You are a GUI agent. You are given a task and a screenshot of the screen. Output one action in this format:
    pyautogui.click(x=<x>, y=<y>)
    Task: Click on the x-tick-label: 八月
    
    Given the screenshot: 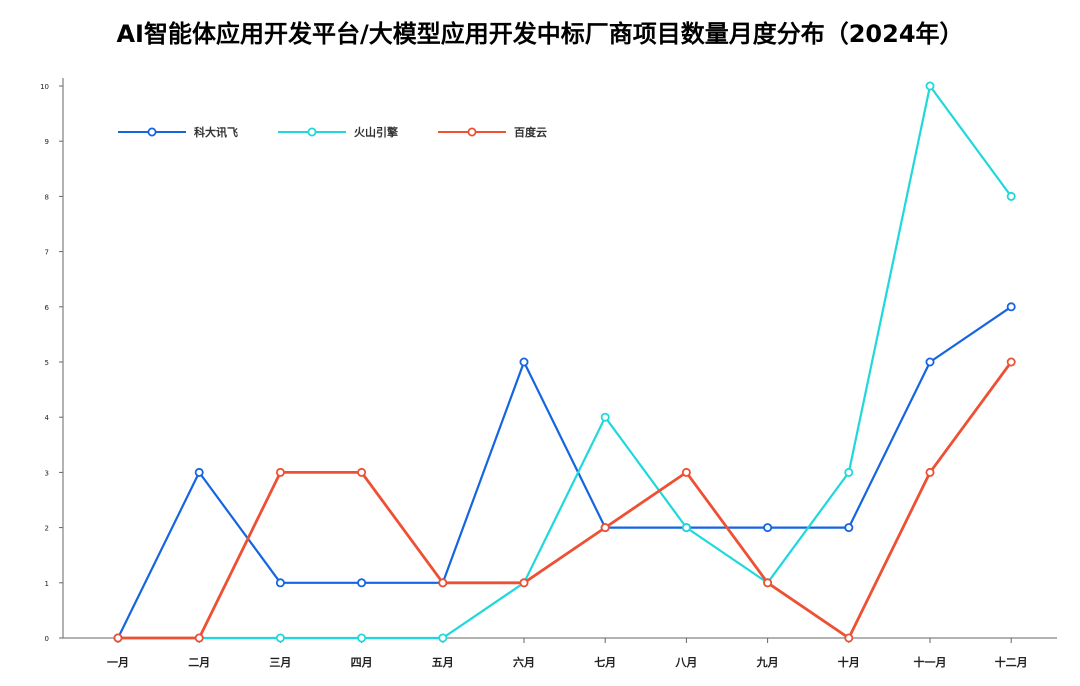 What is the action you would take?
    pyautogui.click(x=685, y=662)
    